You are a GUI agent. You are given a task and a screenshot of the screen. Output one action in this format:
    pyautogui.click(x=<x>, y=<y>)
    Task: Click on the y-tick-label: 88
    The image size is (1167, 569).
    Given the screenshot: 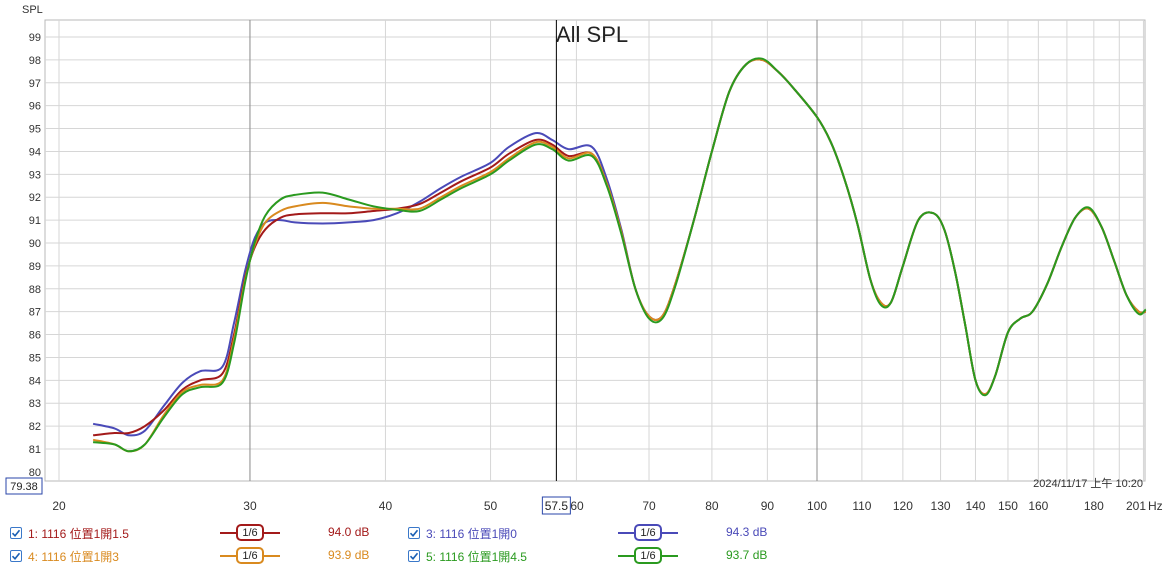 What is the action you would take?
    pyautogui.click(x=35, y=290)
    